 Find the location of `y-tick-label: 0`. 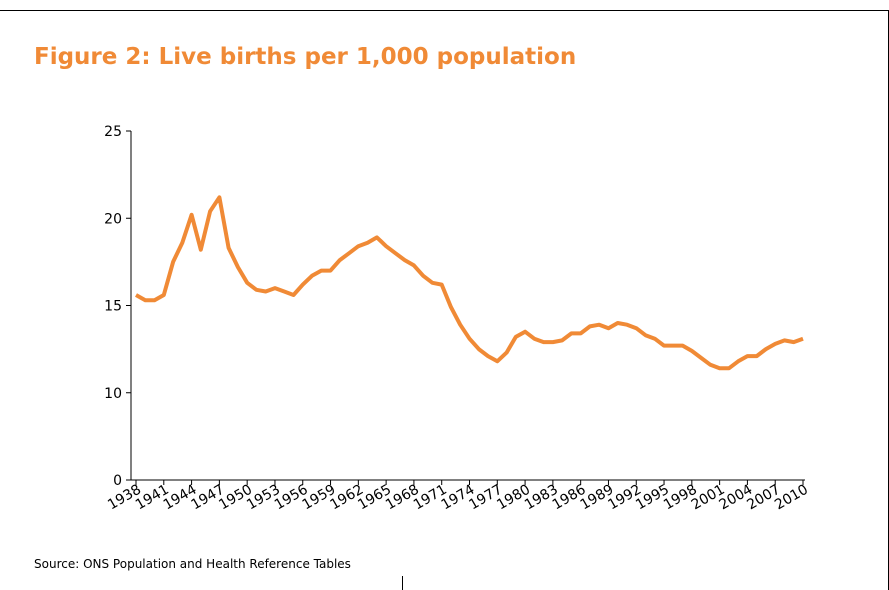

y-tick-label: 0 is located at coordinates (117, 481).